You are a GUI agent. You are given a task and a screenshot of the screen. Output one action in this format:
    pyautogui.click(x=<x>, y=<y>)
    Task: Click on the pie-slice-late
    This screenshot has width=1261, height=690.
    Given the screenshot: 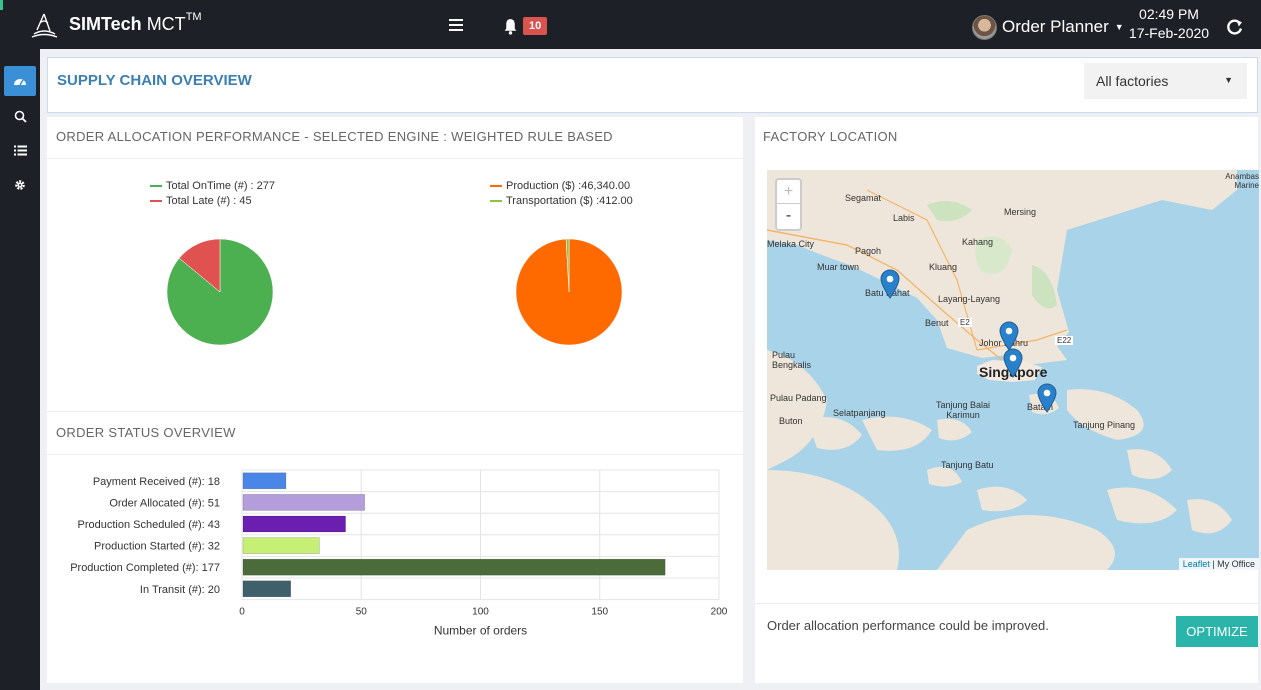 What is the action you would take?
    pyautogui.click(x=199, y=265)
    